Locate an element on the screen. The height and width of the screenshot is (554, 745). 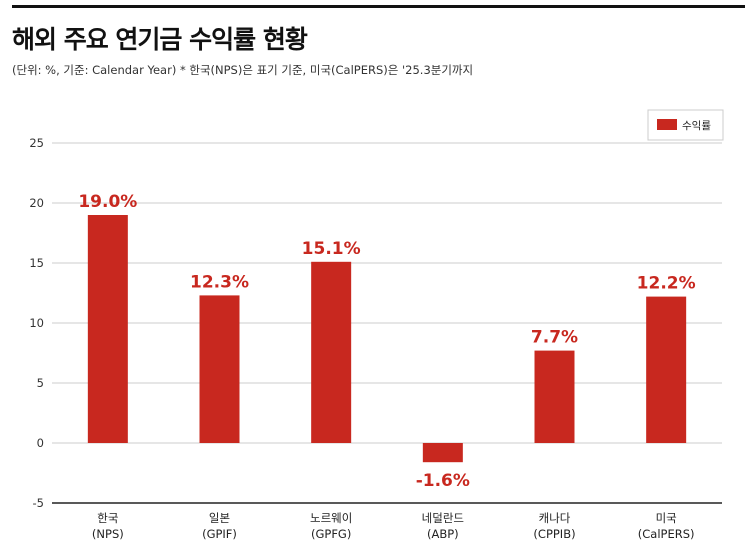
y-tick-label: 15 is located at coordinates (36, 263).